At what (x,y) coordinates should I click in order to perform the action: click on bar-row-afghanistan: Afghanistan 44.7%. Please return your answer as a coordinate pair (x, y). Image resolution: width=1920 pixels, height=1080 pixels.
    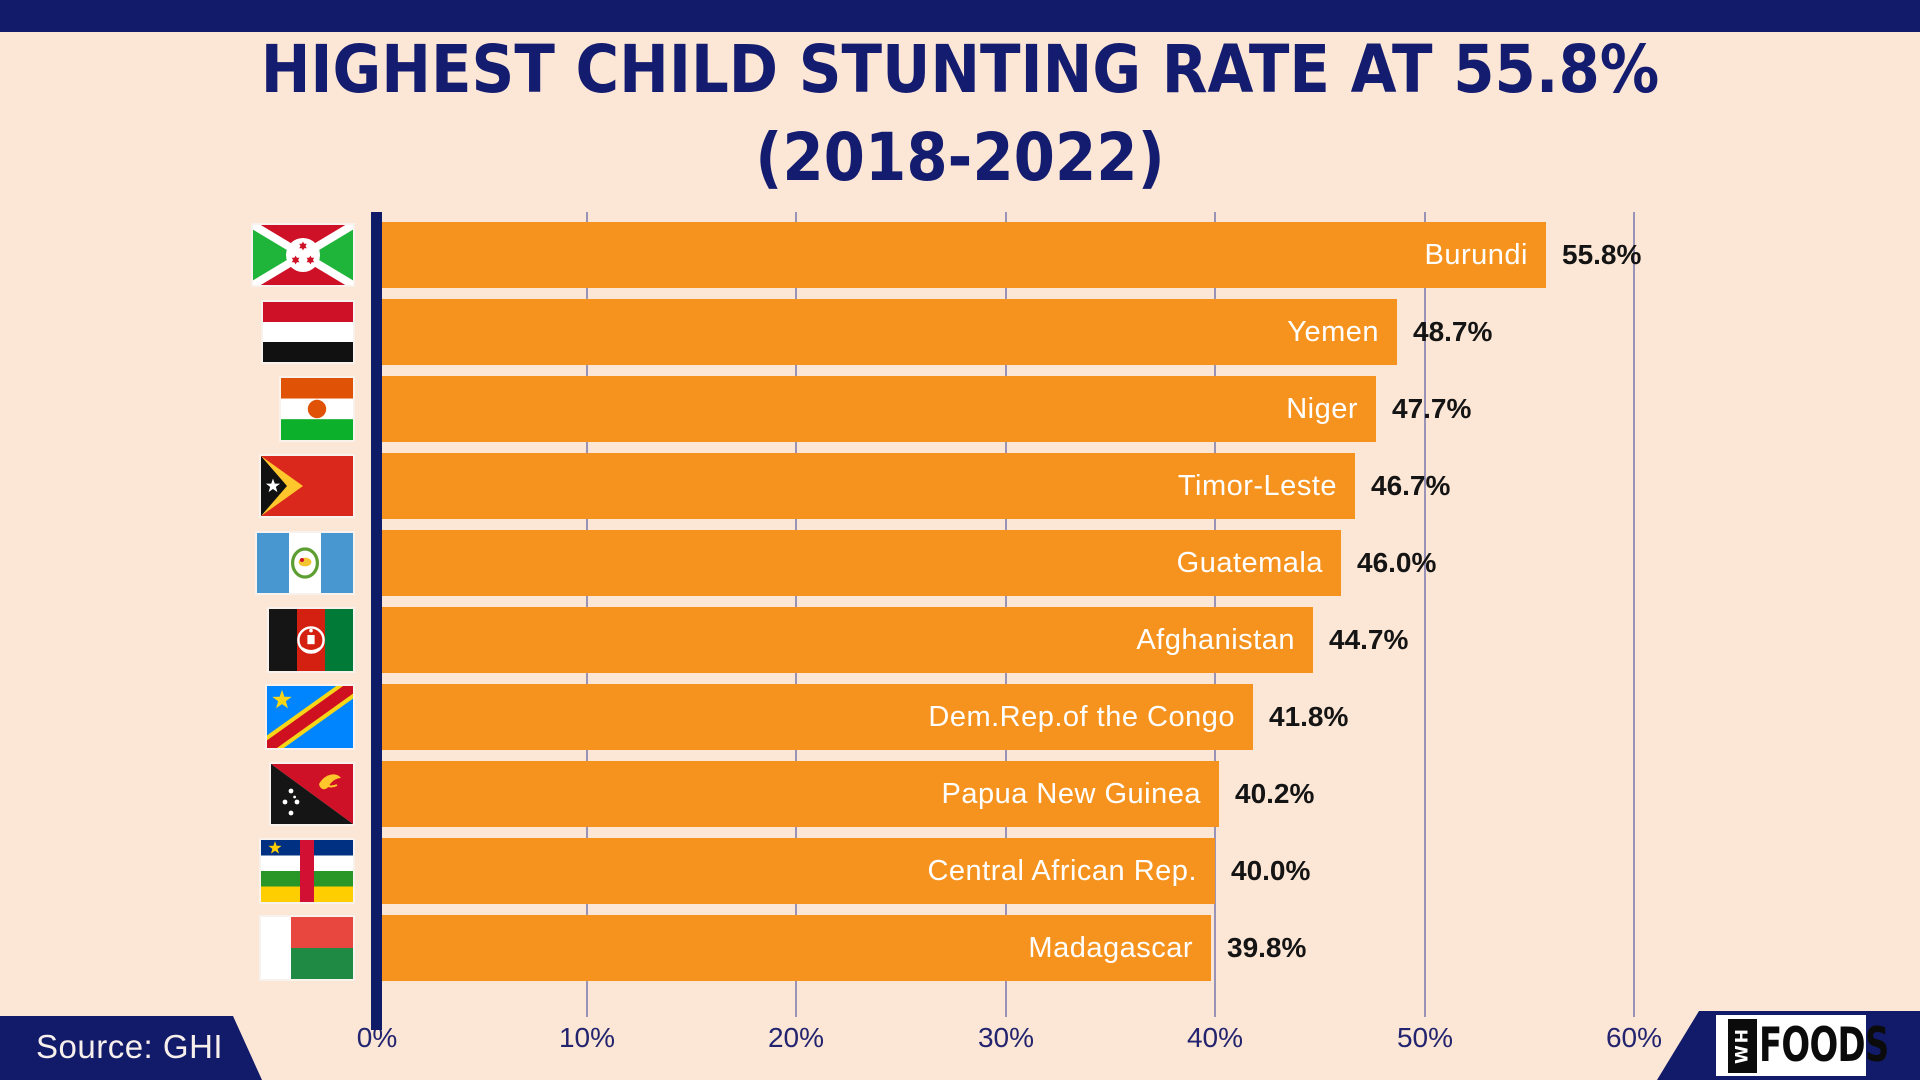
    Looking at the image, I should click on (838, 640).